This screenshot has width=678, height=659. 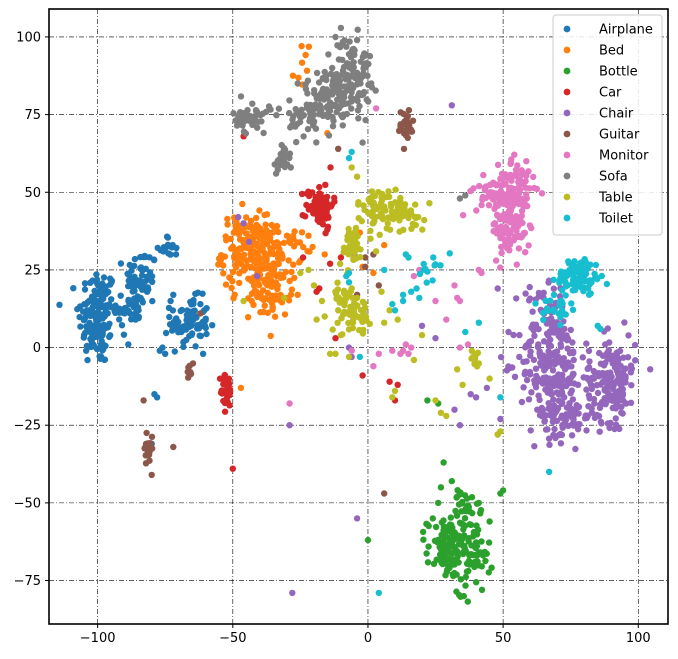 What do you see at coordinates (613, 177) in the screenshot?
I see `legend-label: Sofa` at bounding box center [613, 177].